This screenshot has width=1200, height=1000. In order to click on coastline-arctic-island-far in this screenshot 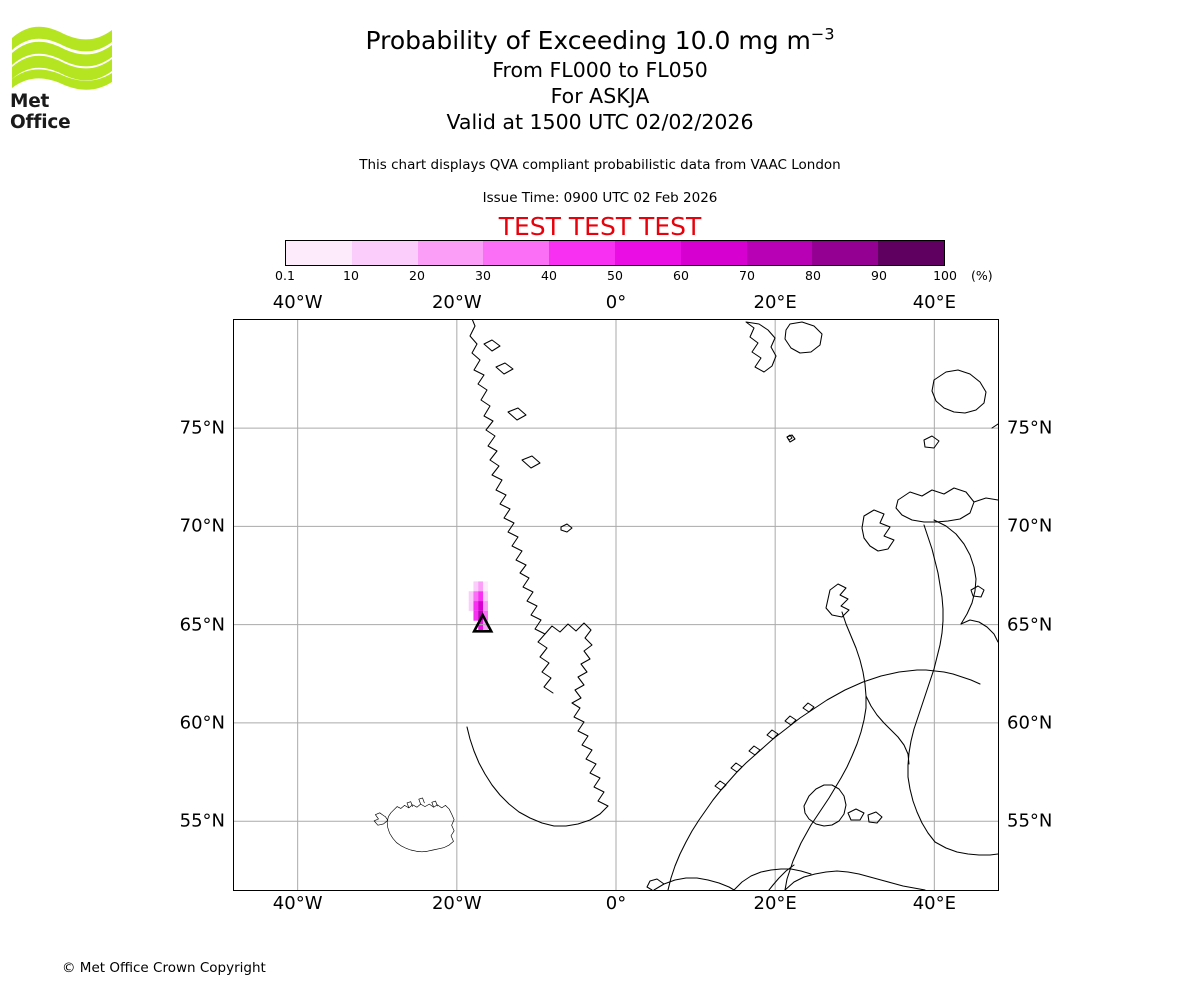, I will do `click(994, 426)`.